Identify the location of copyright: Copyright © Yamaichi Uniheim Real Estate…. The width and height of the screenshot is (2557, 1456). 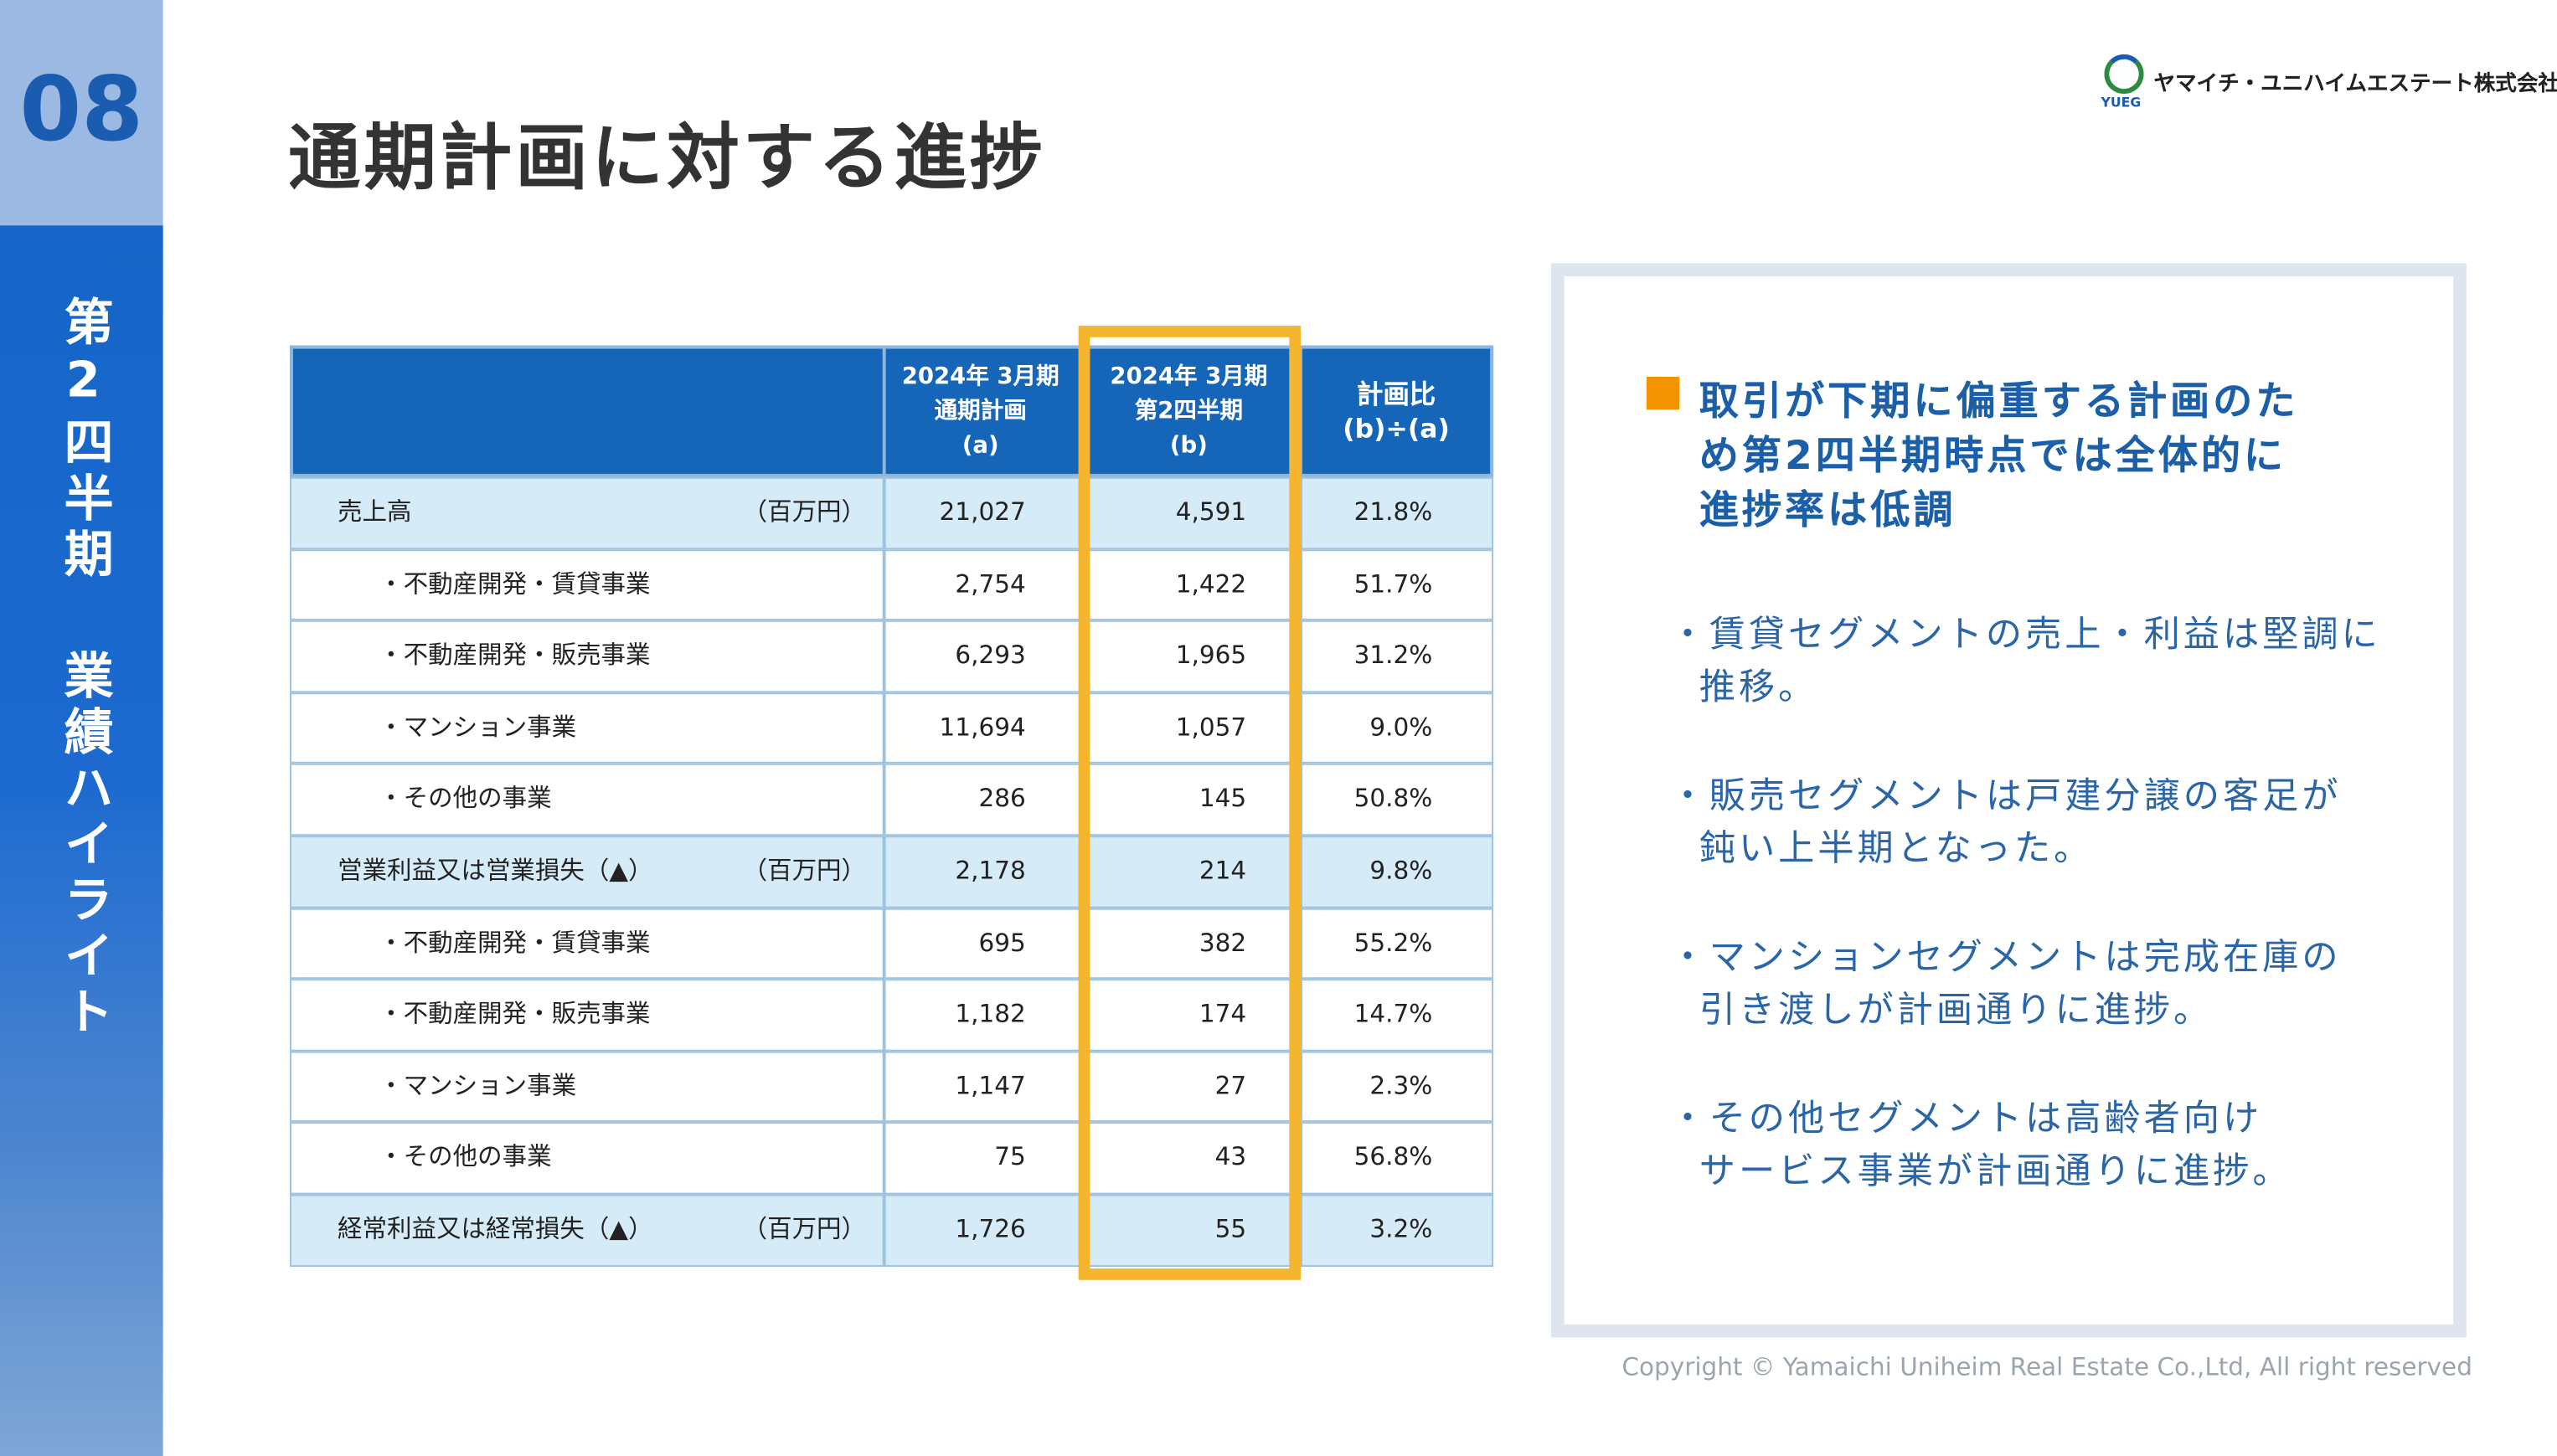
(2046, 1367).